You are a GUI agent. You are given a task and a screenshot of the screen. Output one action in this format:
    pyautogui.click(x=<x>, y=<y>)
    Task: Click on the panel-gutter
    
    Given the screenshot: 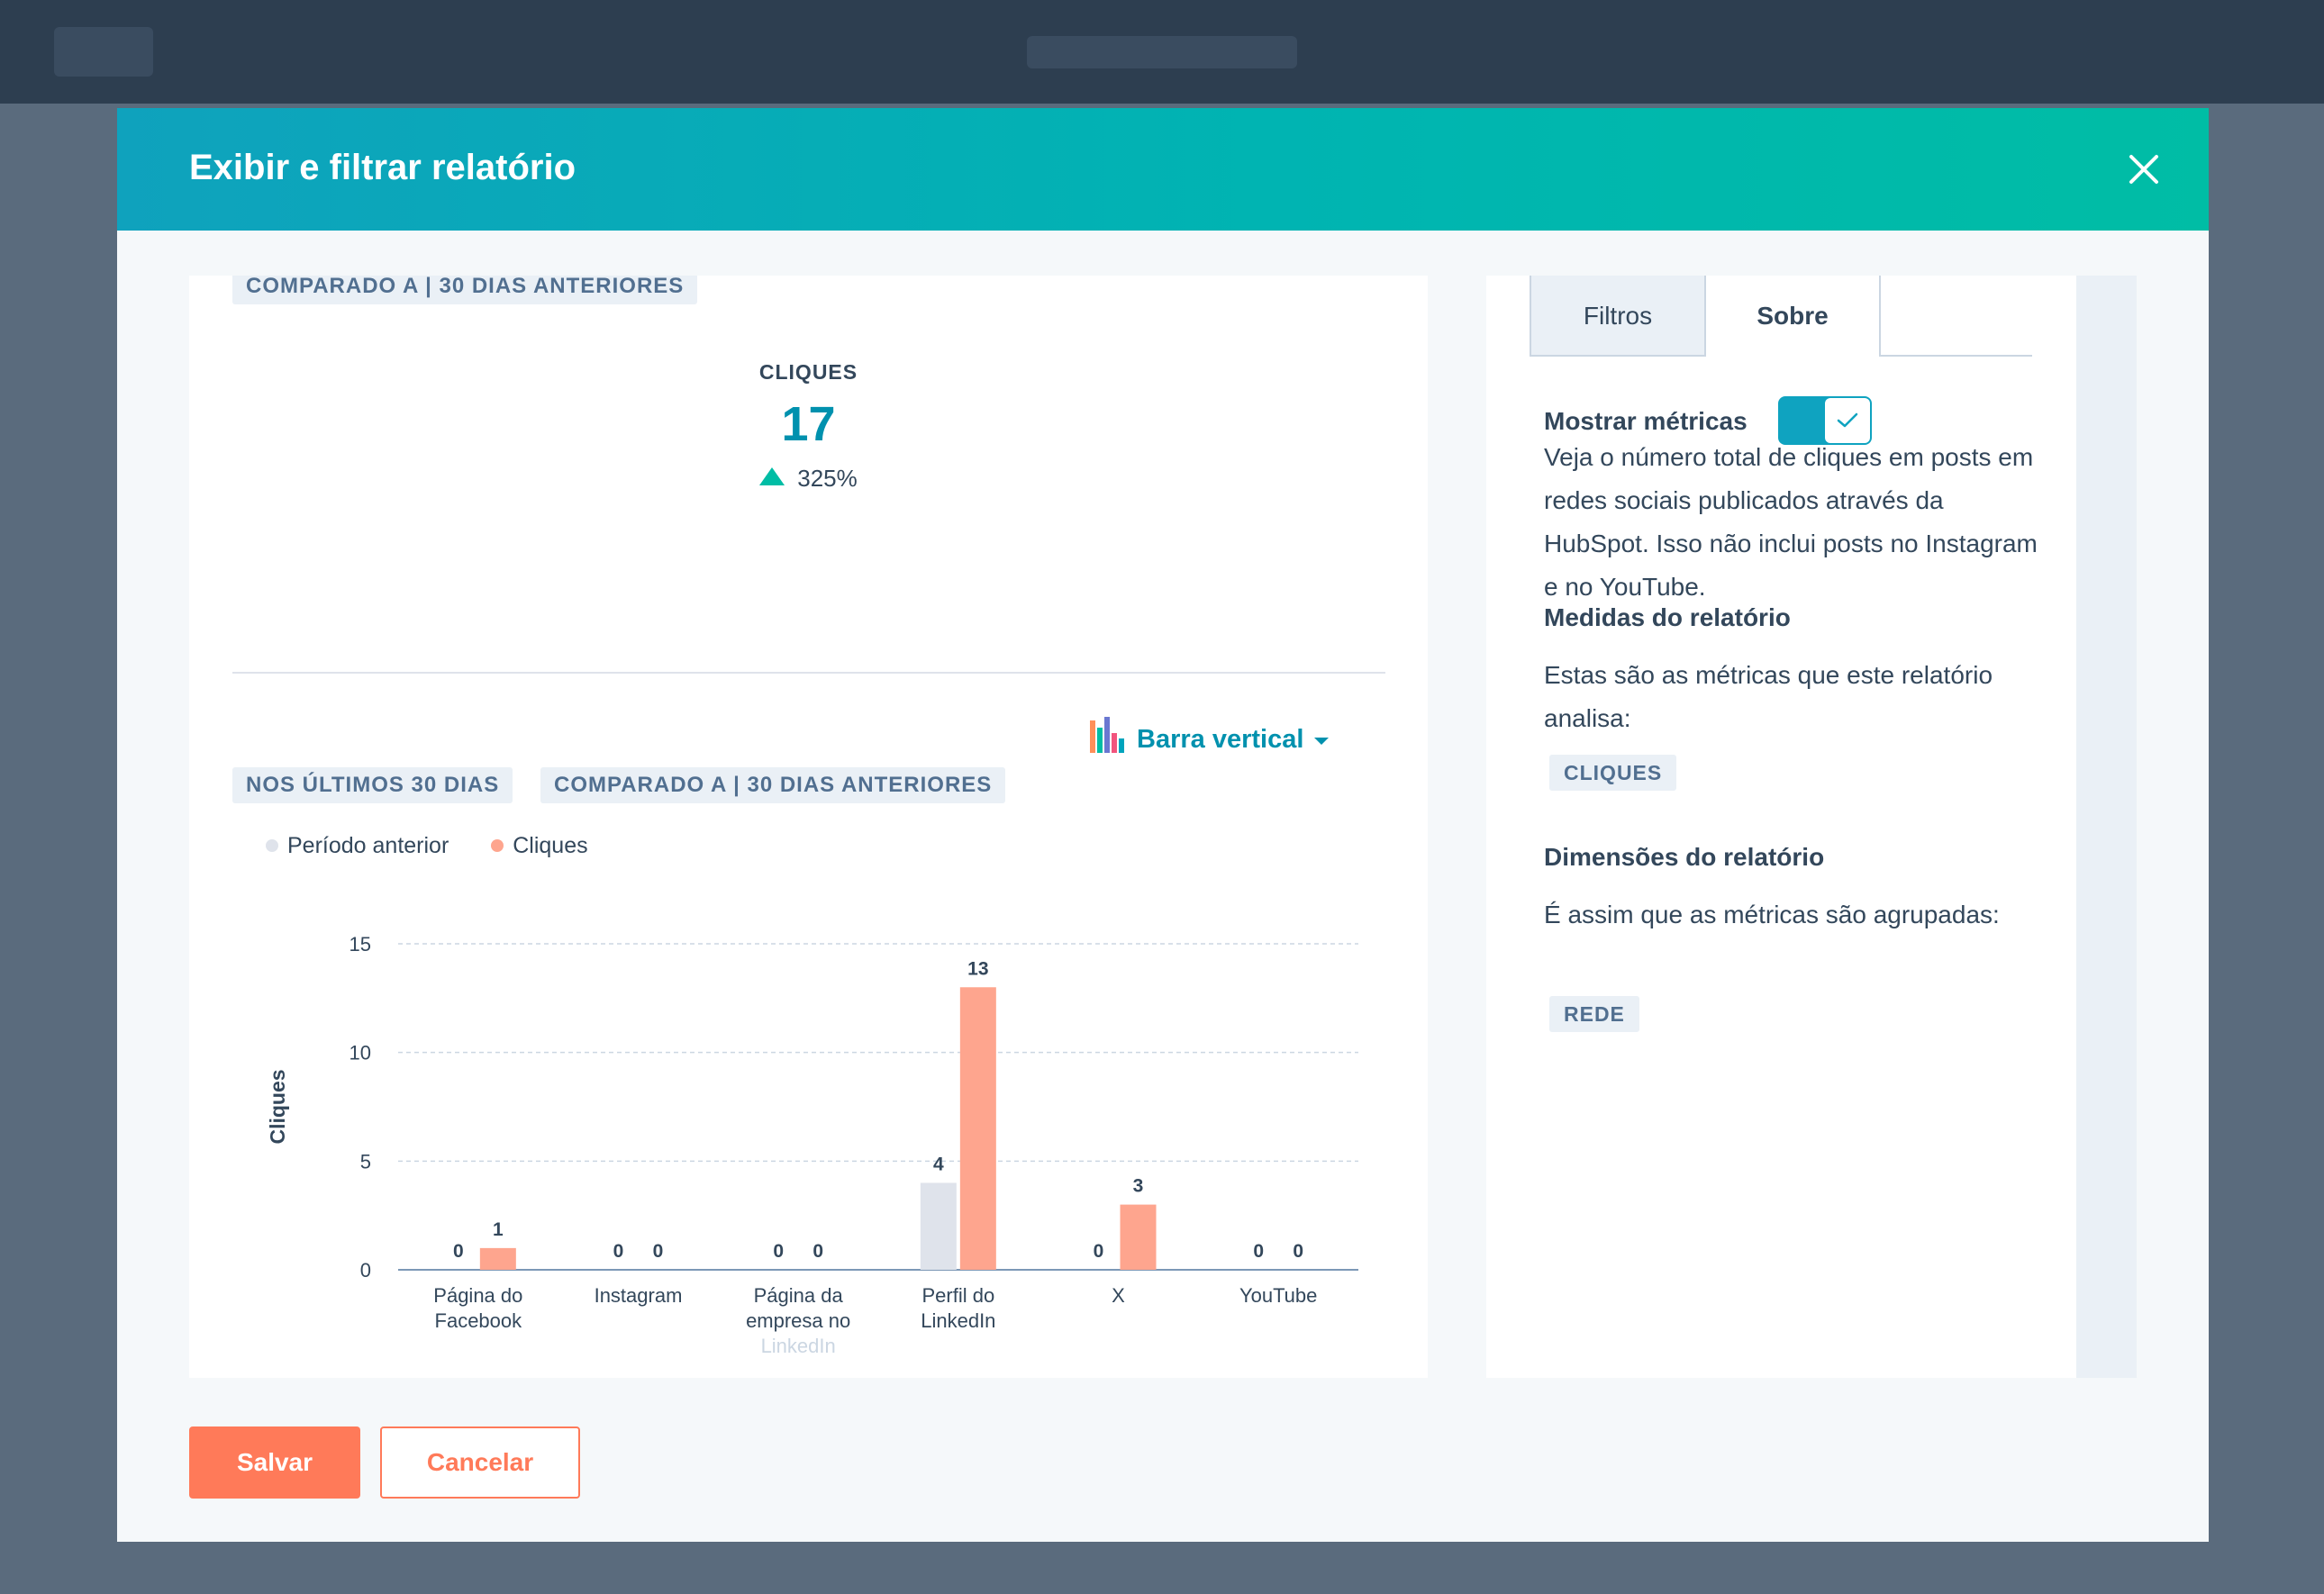 What is the action you would take?
    pyautogui.click(x=2106, y=827)
    